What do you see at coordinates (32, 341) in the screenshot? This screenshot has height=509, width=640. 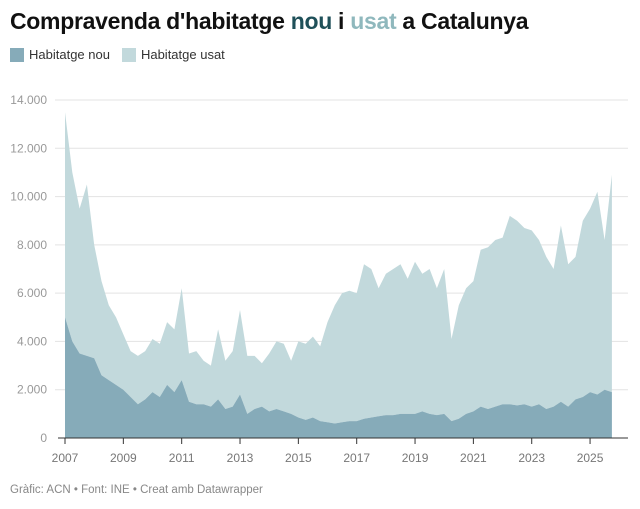 I see `y-tick-label: 4.000` at bounding box center [32, 341].